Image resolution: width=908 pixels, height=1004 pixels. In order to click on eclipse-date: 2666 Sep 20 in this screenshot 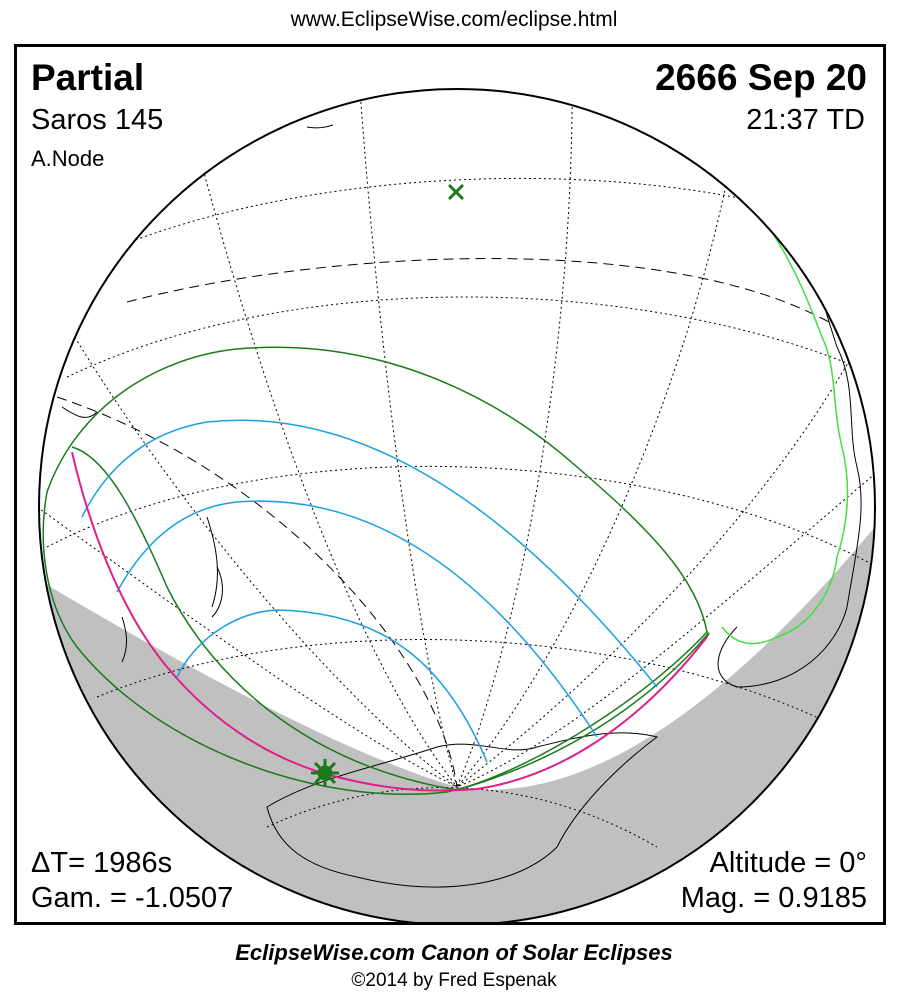, I will do `click(761, 77)`.